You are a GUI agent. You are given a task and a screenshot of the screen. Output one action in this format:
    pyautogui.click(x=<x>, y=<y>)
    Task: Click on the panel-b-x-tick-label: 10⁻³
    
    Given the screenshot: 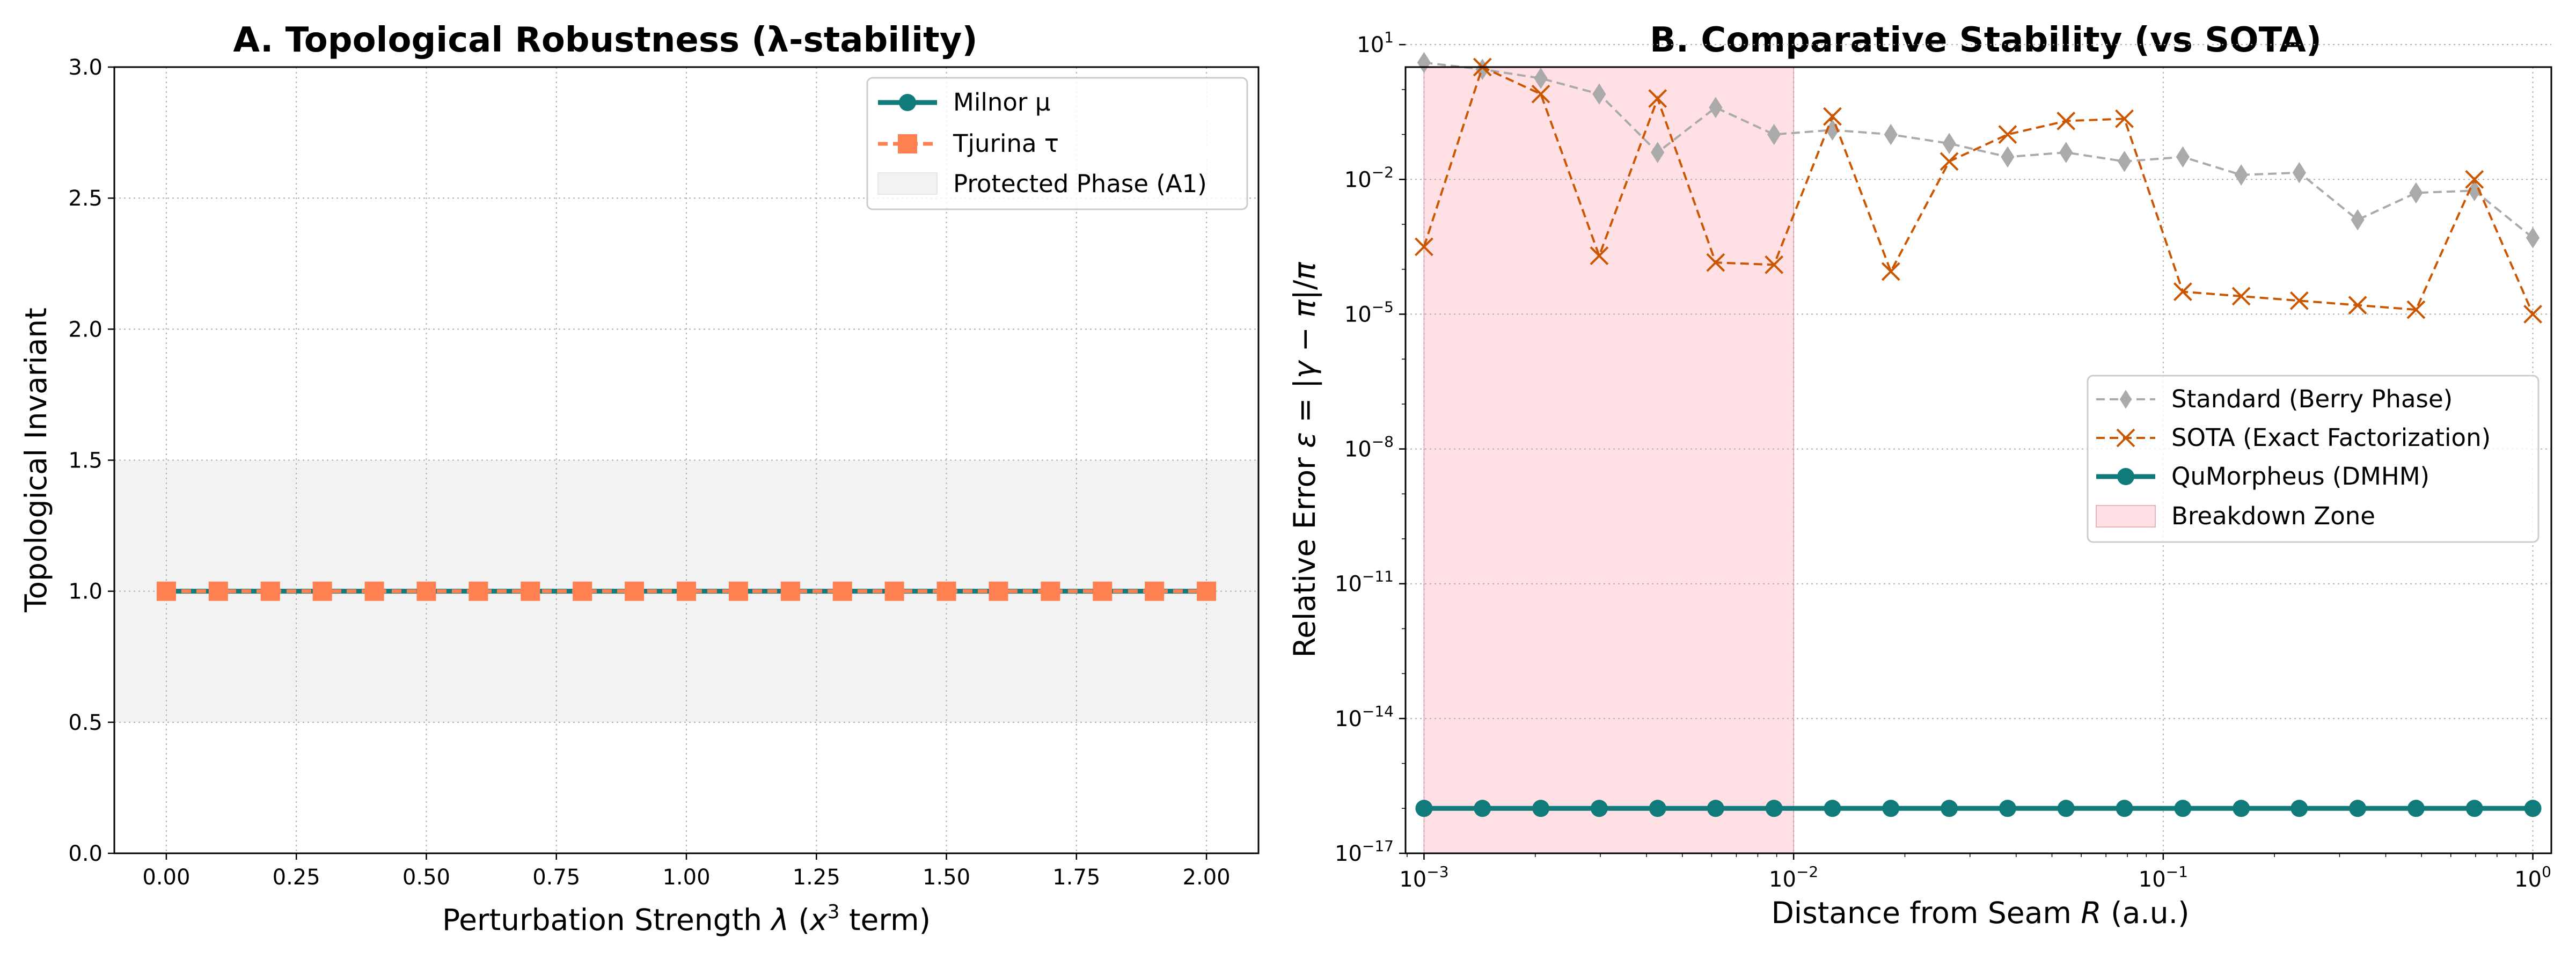 What is the action you would take?
    pyautogui.click(x=1423, y=877)
    